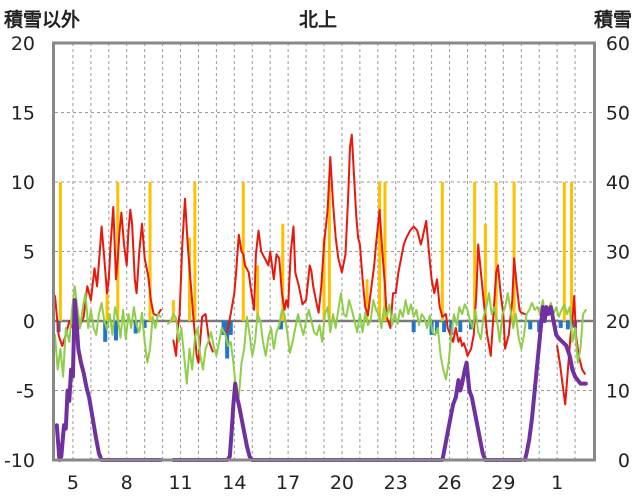  What do you see at coordinates (613, 19) in the screenshot?
I see `right-axis-label: 積雪` at bounding box center [613, 19].